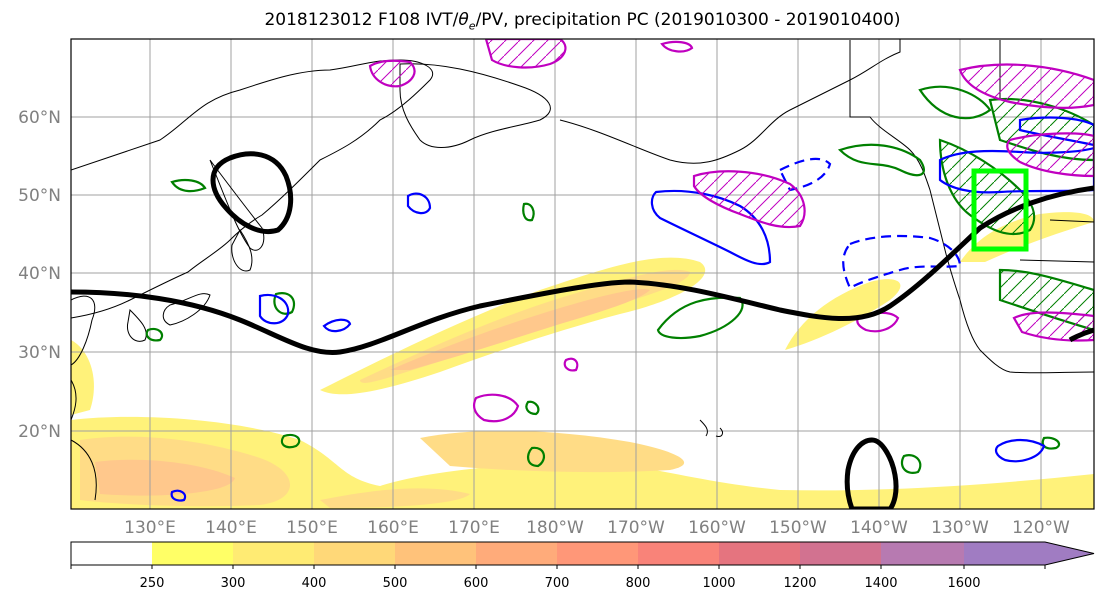 This screenshot has width=1105, height=603. Describe the element at coordinates (474, 528) in the screenshot. I see `lon-label: 170°E` at that location.